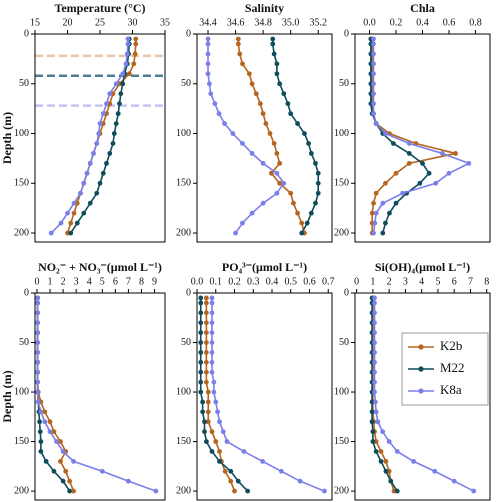 This screenshot has width=500, height=502. Describe the element at coordinates (449, 22) in the screenshot. I see `x-tick-label: 0.6` at that location.